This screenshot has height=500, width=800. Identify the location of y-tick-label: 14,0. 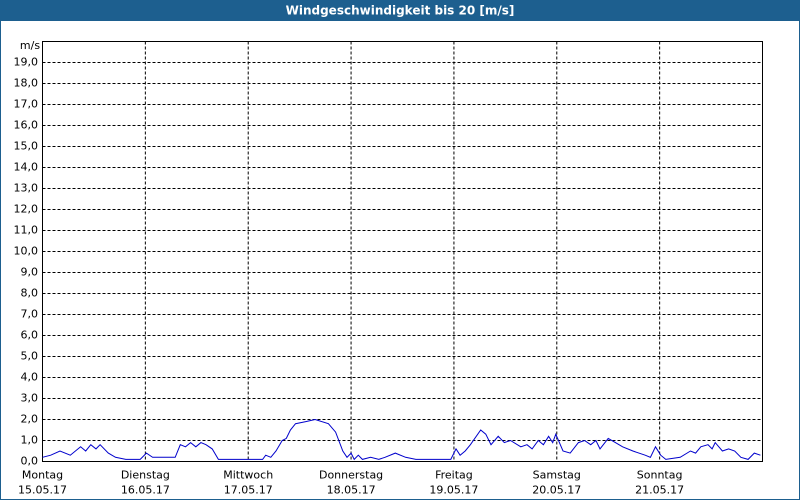
(26, 167).